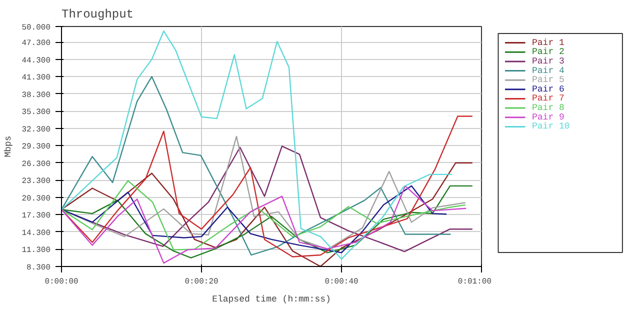 The height and width of the screenshot is (320, 640). Describe the element at coordinates (548, 108) in the screenshot. I see `legend-label: Pair 8` at that location.